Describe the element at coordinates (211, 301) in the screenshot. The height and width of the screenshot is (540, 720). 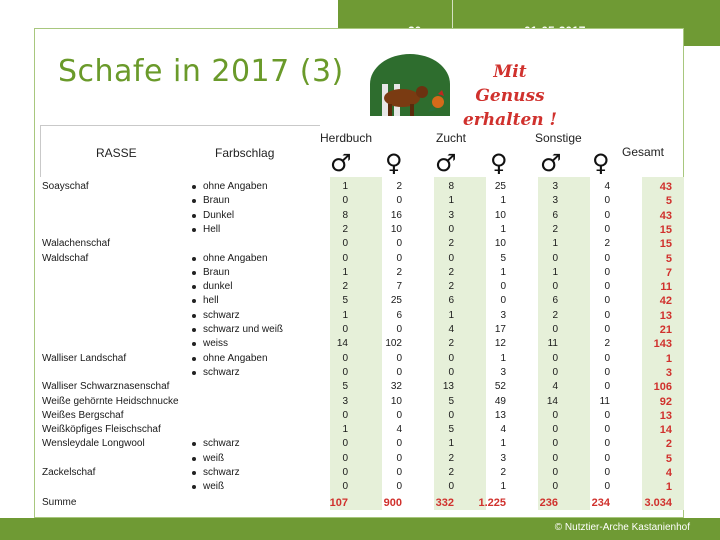
I see `farbschlag-name: hell` at that location.